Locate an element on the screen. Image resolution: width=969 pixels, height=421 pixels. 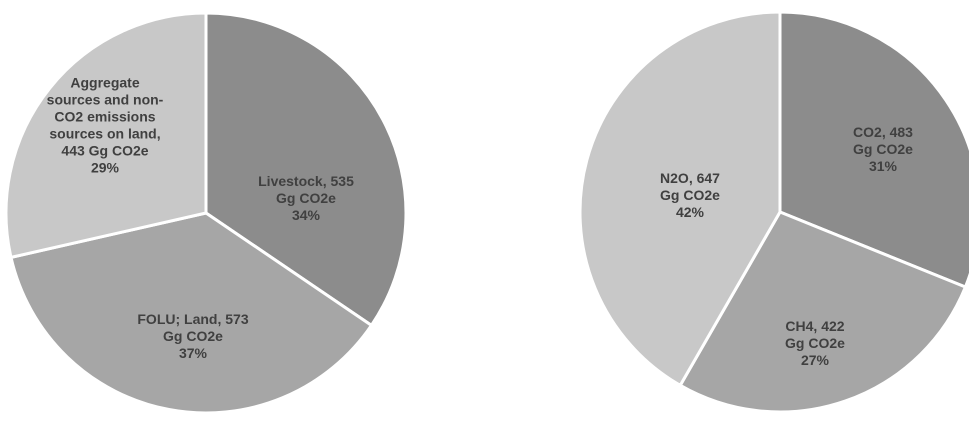
data-label-line: FOLU; Land, 573 is located at coordinates (192, 319).